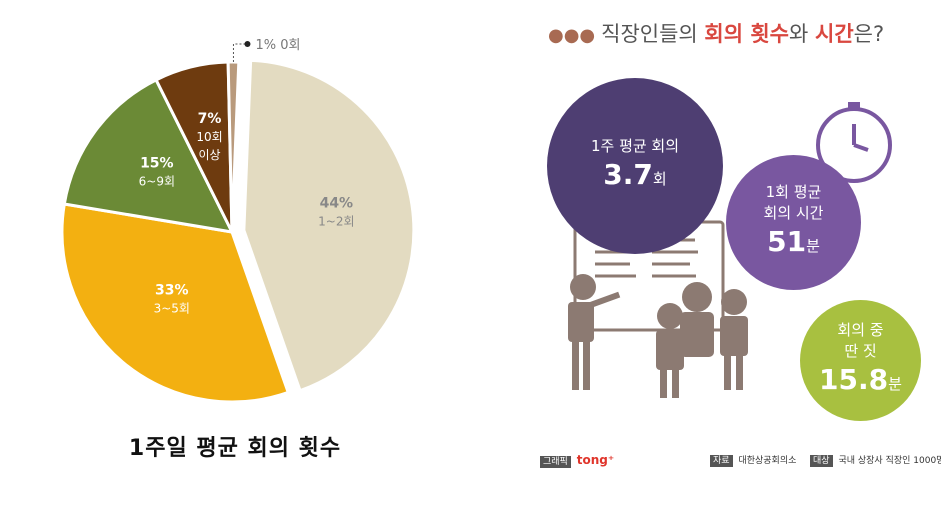 This screenshot has height=515, width=941. I want to click on clock-icon, so click(854, 142).